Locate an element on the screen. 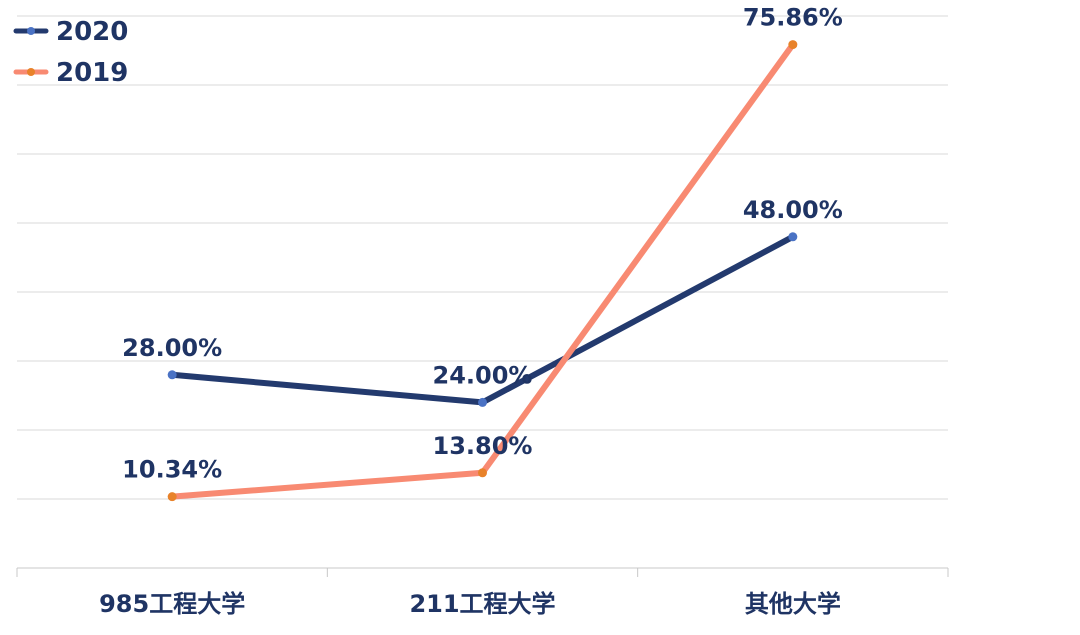 The image size is (1080, 635). legend-label-2020: 2020 is located at coordinates (92, 32).